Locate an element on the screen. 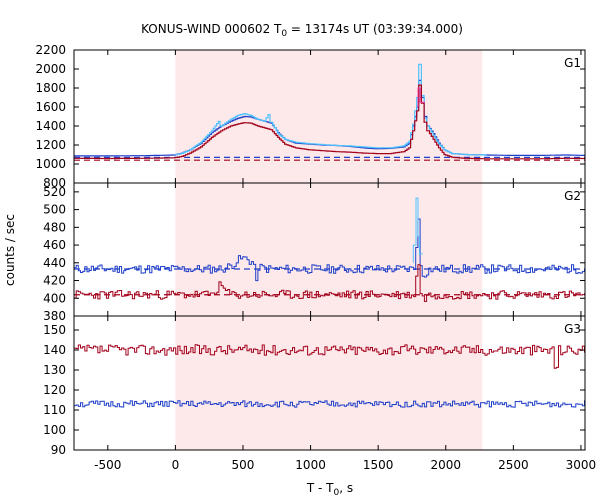 This screenshot has width=600, height=500. y-tick-label: 380 is located at coordinates (54, 316).